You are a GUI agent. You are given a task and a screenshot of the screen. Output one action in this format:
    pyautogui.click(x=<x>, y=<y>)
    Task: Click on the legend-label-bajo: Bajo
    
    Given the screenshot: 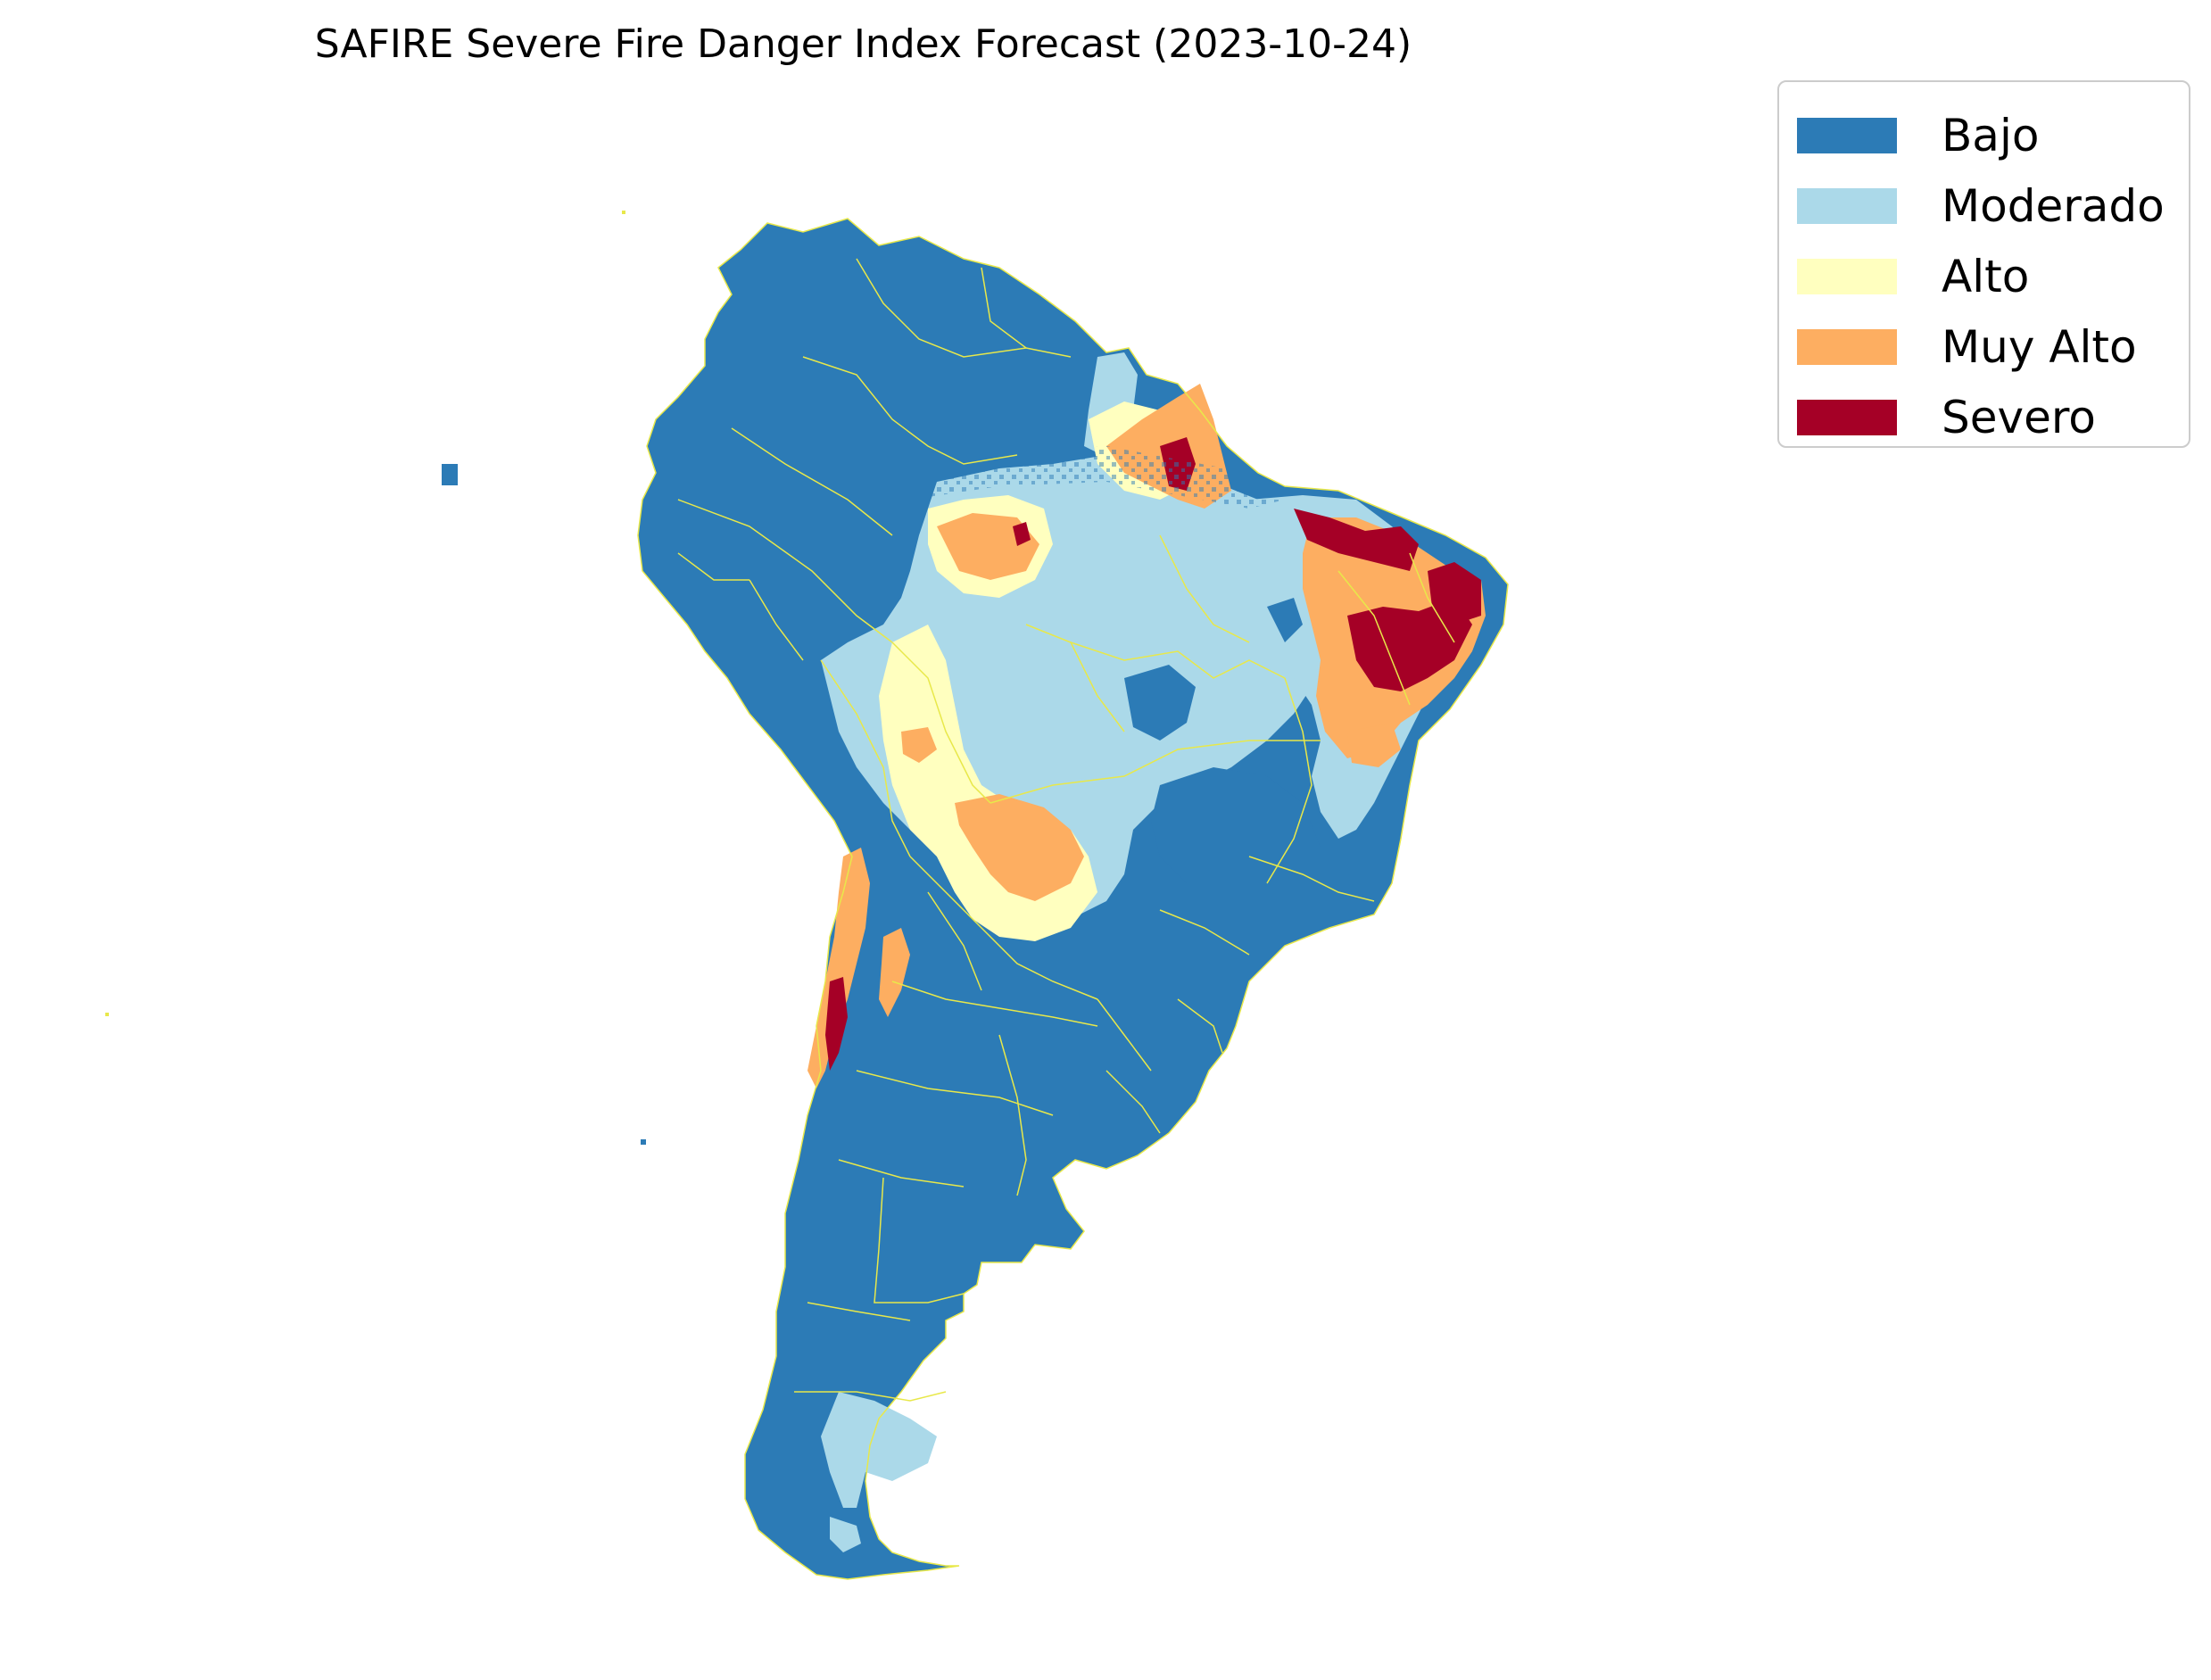 What is the action you would take?
    pyautogui.click(x=1991, y=135)
    